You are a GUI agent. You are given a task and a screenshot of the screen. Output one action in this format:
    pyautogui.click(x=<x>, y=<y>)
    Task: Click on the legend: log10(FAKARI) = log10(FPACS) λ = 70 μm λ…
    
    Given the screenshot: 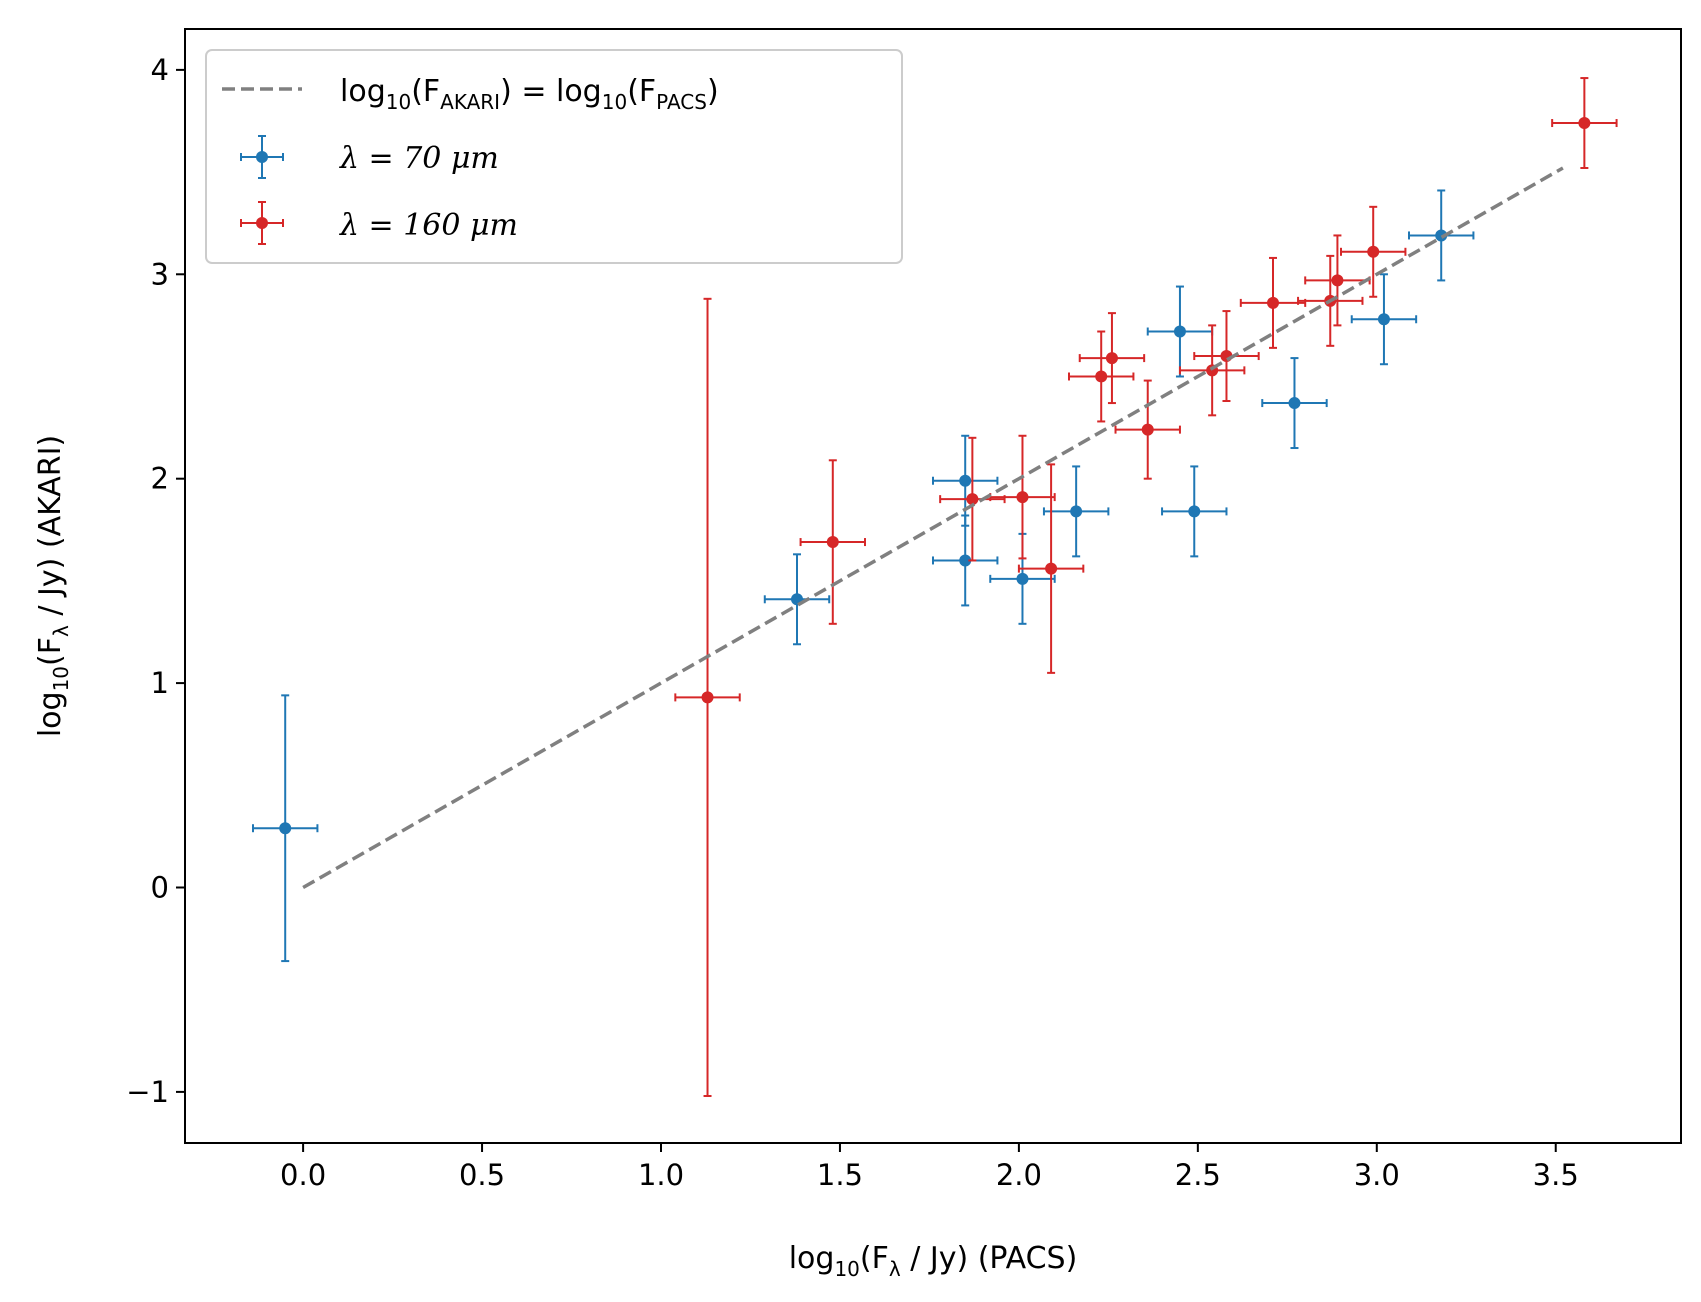 What is the action you would take?
    pyautogui.click(x=554, y=156)
    